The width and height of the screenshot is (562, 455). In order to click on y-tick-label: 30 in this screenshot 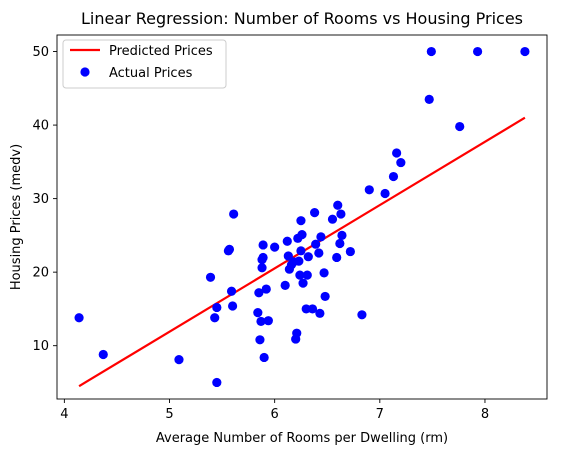, I will do `click(40, 199)`.